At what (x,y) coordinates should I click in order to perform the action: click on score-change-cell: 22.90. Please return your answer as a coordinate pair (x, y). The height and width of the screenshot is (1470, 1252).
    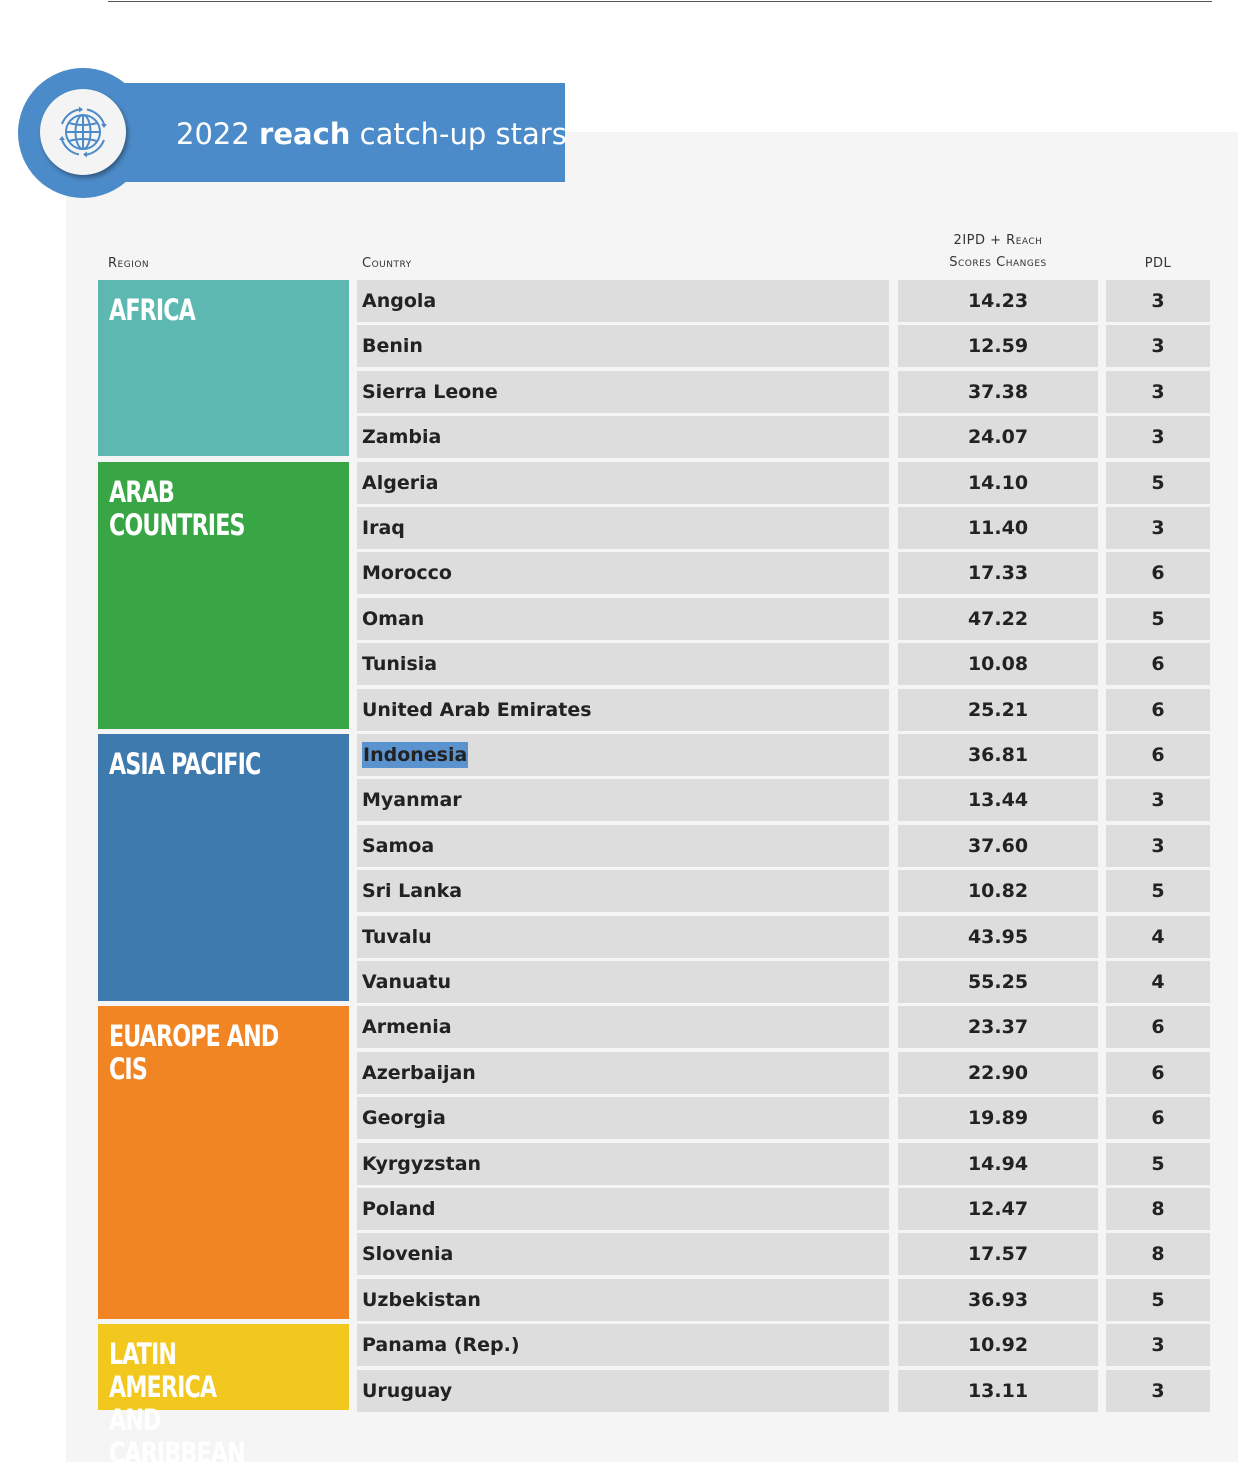
    Looking at the image, I should click on (998, 1073).